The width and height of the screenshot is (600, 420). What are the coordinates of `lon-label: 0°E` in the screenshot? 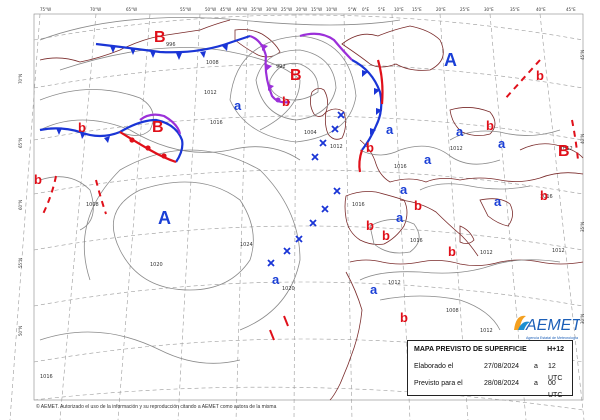 It's located at (366, 9).